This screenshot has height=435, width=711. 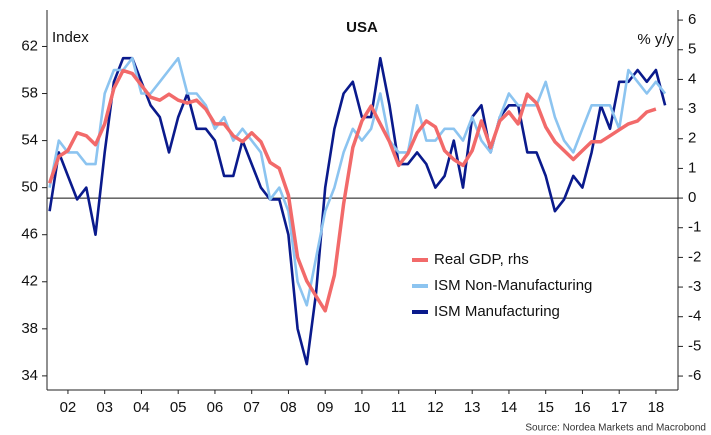 What do you see at coordinates (29, 187) in the screenshot?
I see `y-tick-label: 50` at bounding box center [29, 187].